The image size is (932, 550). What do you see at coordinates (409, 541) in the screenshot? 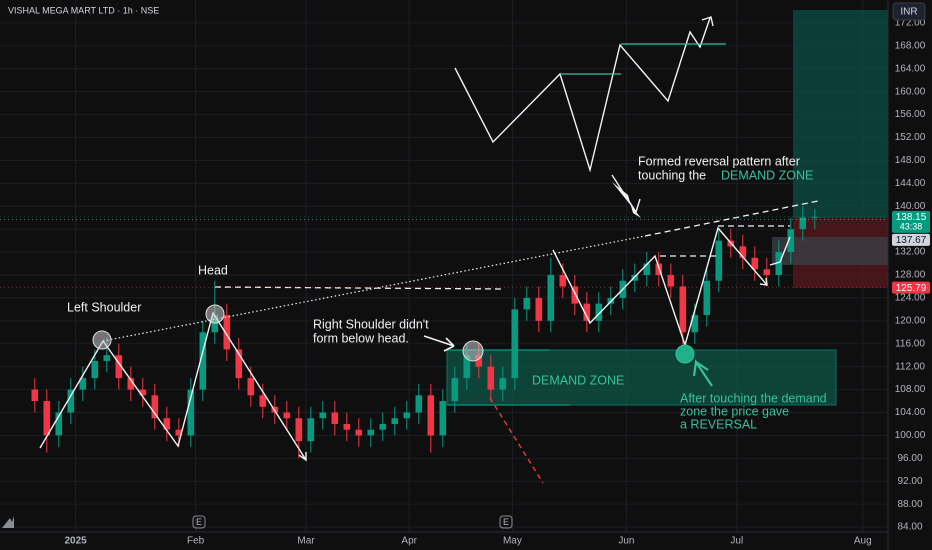
I see `x-tick-label: Apr` at bounding box center [409, 541].